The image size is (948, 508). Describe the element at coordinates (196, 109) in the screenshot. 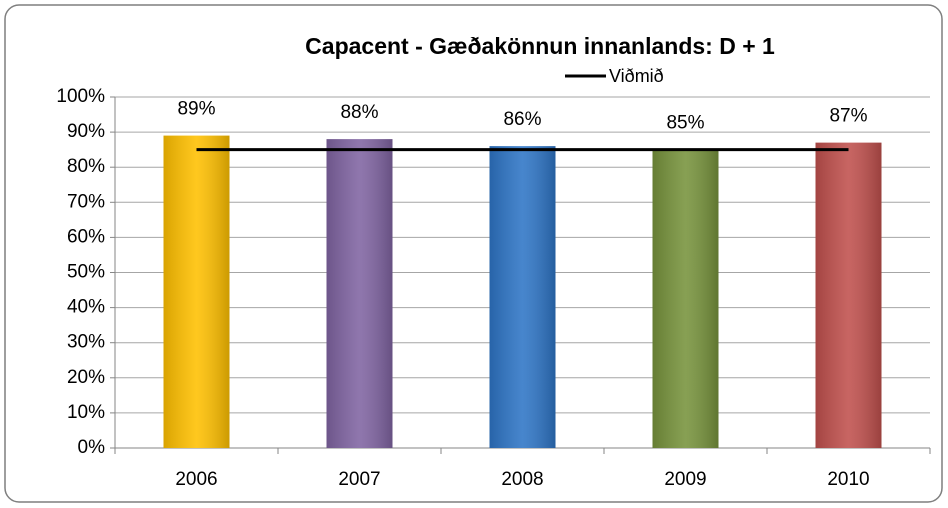

I see `data-label: 89%` at that location.